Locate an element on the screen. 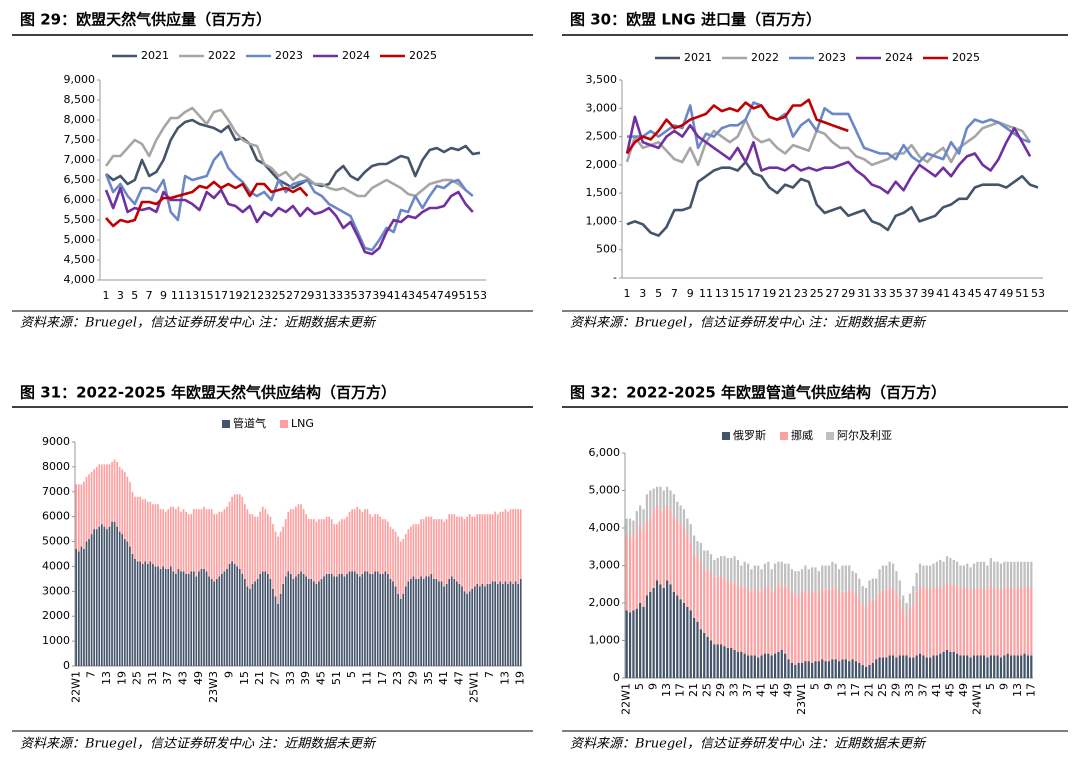 The width and height of the screenshot is (1080, 763). y-tick-label: 9000 is located at coordinates (56, 441).